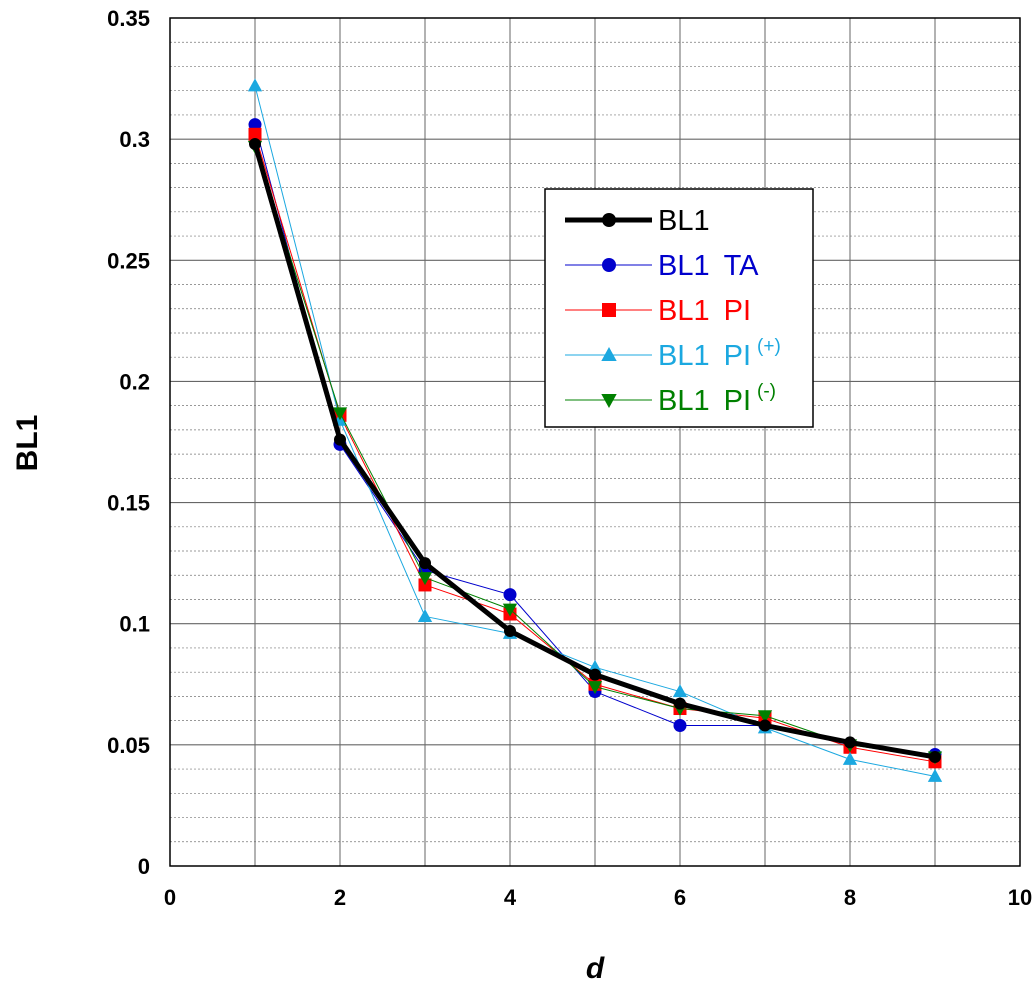  What do you see at coordinates (850, 897) in the screenshot?
I see `x-tick-label: 8` at bounding box center [850, 897].